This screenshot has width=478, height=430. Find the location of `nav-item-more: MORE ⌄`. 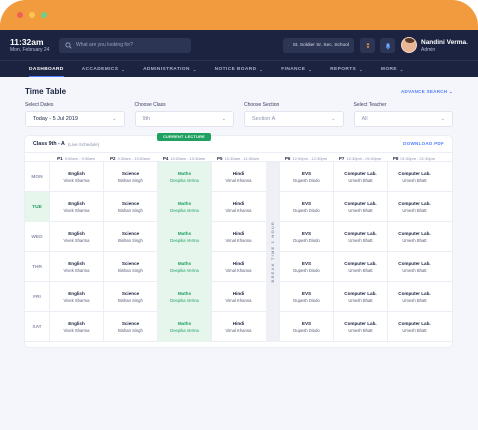

nav-item-more: MORE ⌄ is located at coordinates (392, 69).